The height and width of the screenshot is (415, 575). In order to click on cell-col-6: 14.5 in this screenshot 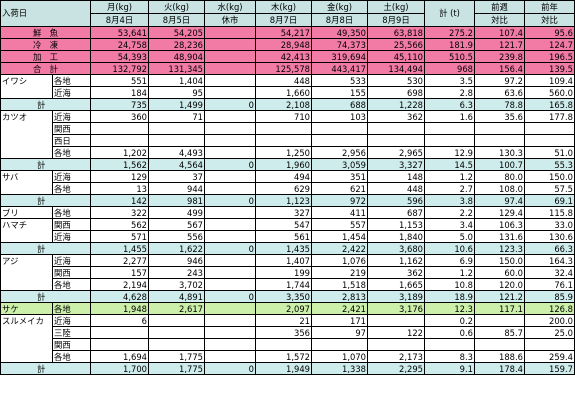, I will do `click(449, 164)`.